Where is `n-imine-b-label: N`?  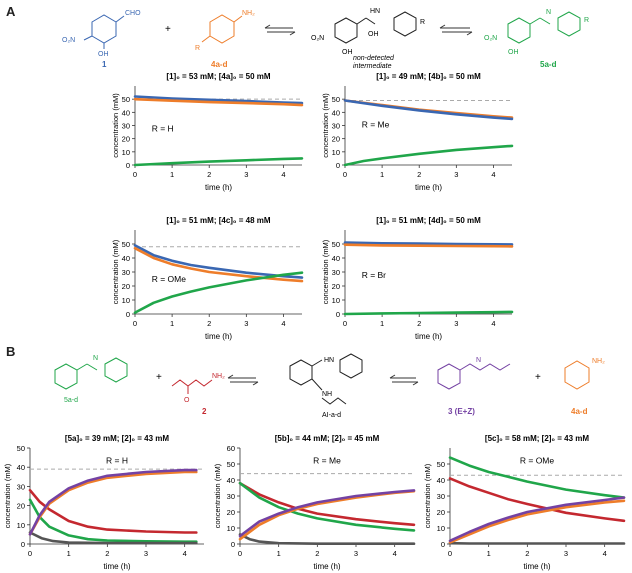
n-imine-b-label: N is located at coordinates (95, 358).